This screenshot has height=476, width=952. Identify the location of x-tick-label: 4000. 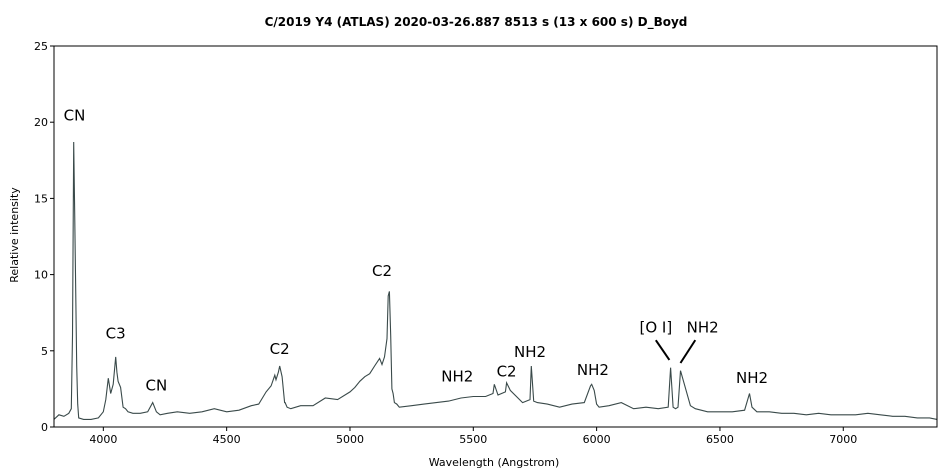
(103, 439).